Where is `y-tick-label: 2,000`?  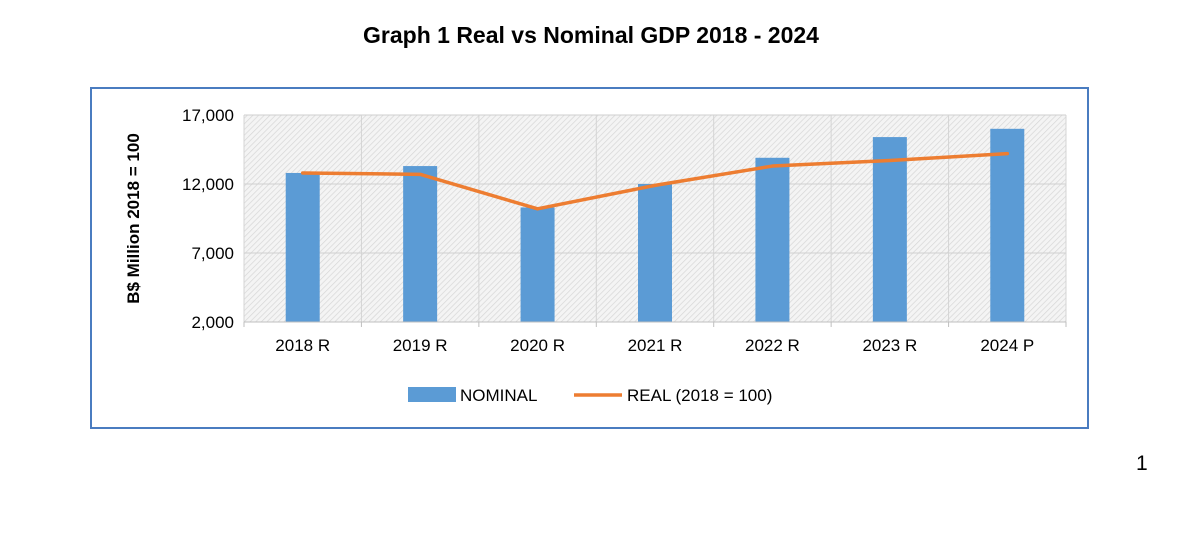 y-tick-label: 2,000 is located at coordinates (212, 322).